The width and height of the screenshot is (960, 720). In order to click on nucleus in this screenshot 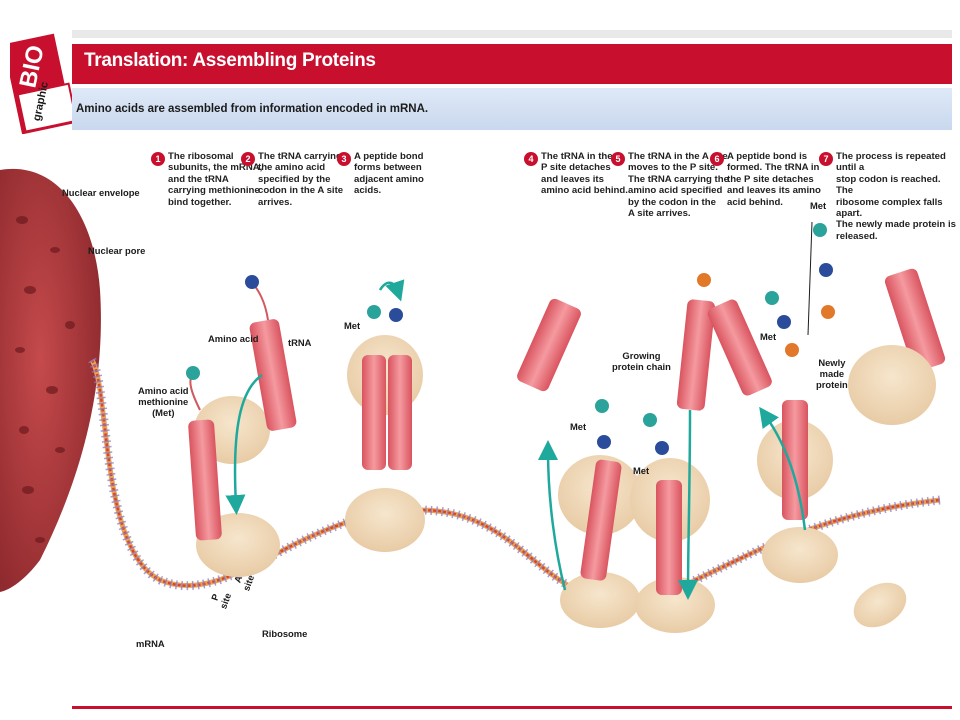, I will do `click(50, 380)`.